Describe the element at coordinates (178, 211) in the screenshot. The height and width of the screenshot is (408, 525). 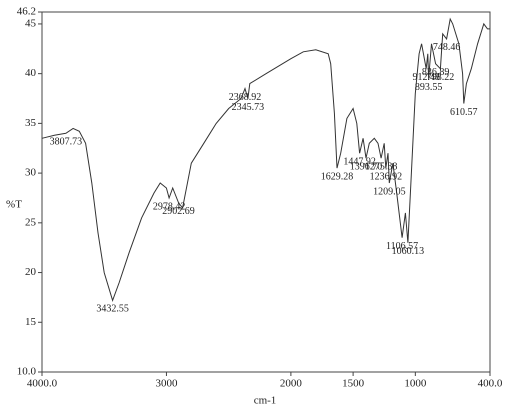
I see `peak-label: 2902.69` at that location.